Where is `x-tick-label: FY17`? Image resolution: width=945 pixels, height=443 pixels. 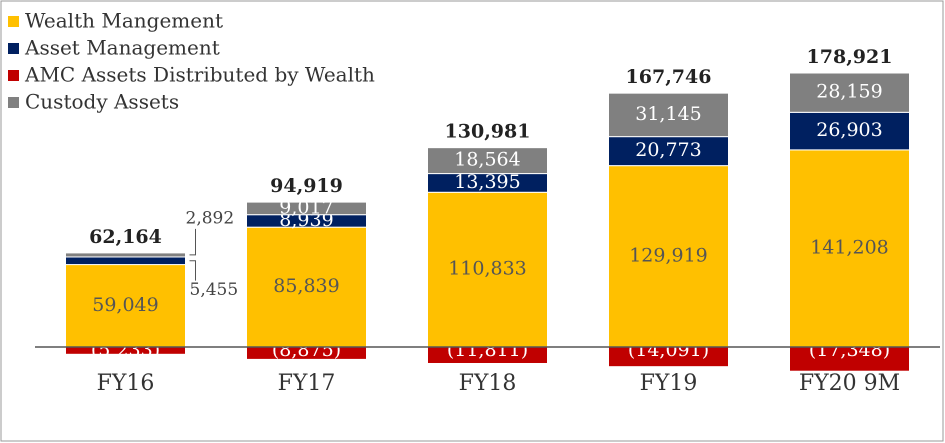
x-tick-label: FY17 is located at coordinates (307, 383).